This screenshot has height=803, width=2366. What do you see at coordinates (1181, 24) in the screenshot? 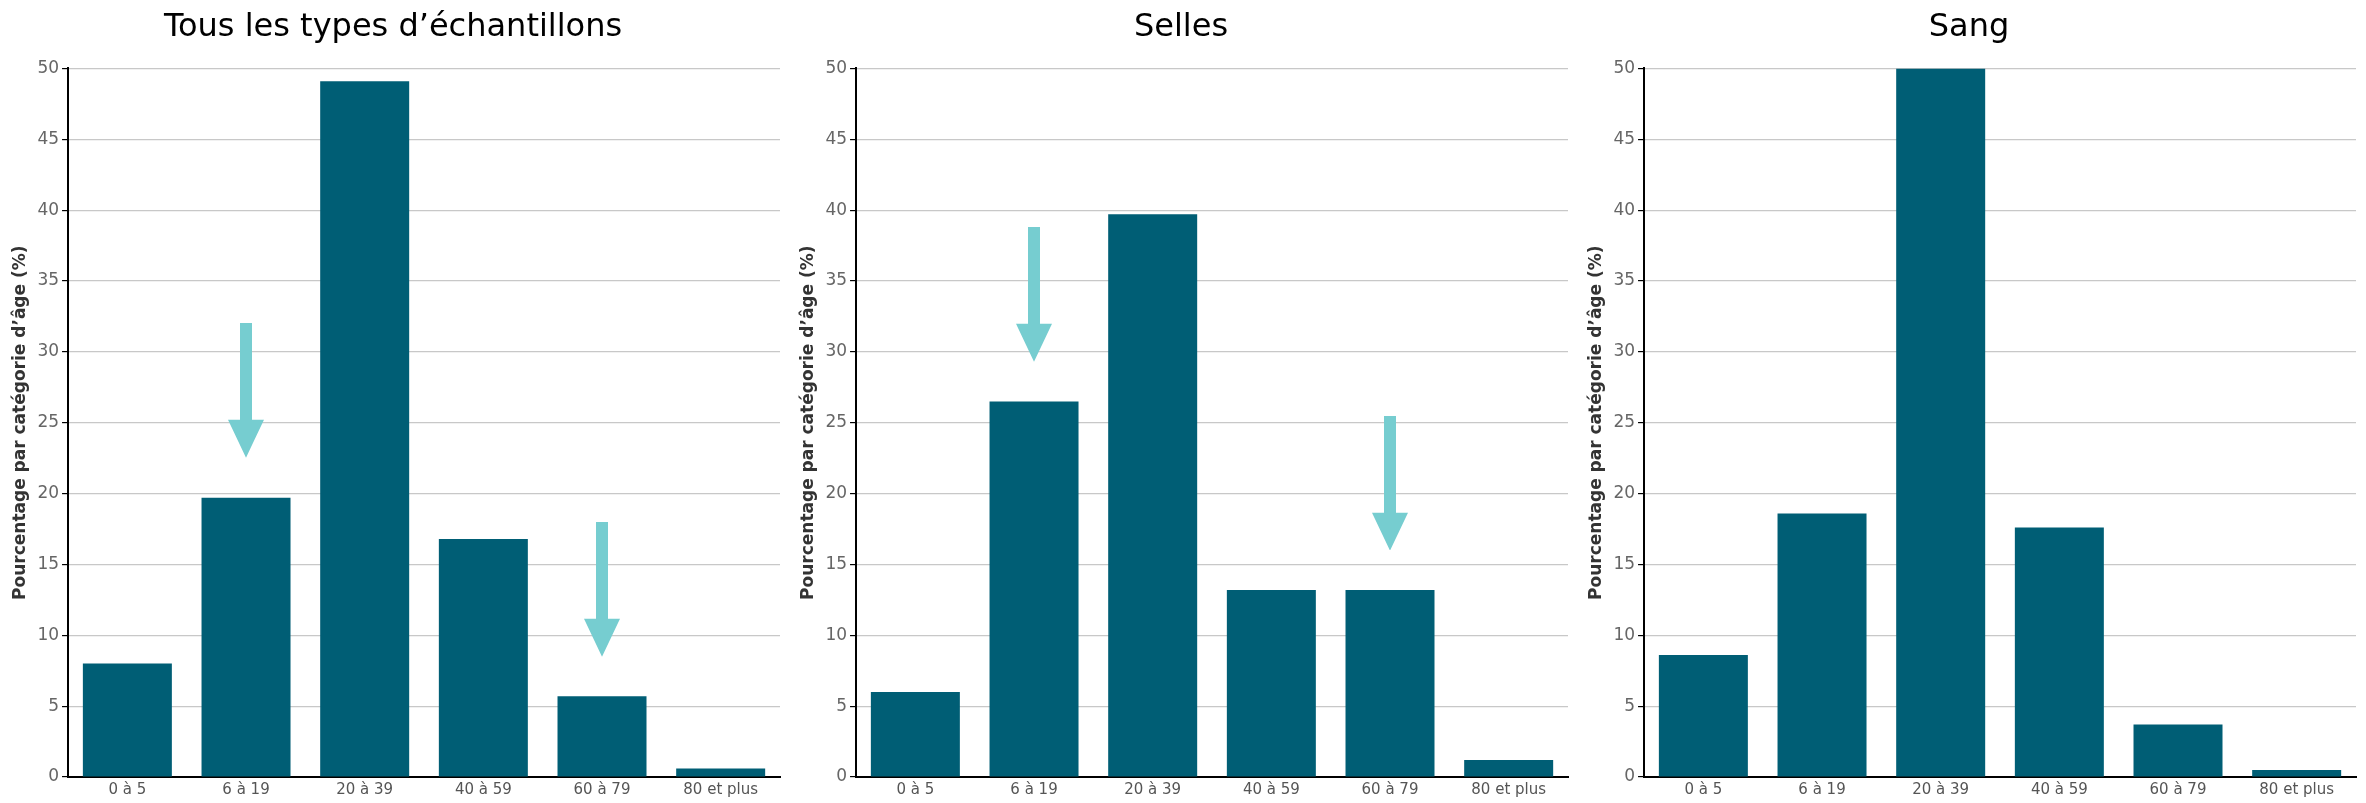
I see `chart-title: Selles` at bounding box center [1181, 24].